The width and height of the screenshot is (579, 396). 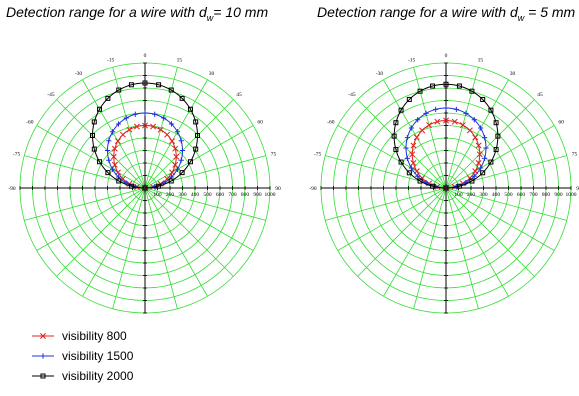 What do you see at coordinates (17, 155) in the screenshot?
I see `angle-tick-label: -75` at bounding box center [17, 155].